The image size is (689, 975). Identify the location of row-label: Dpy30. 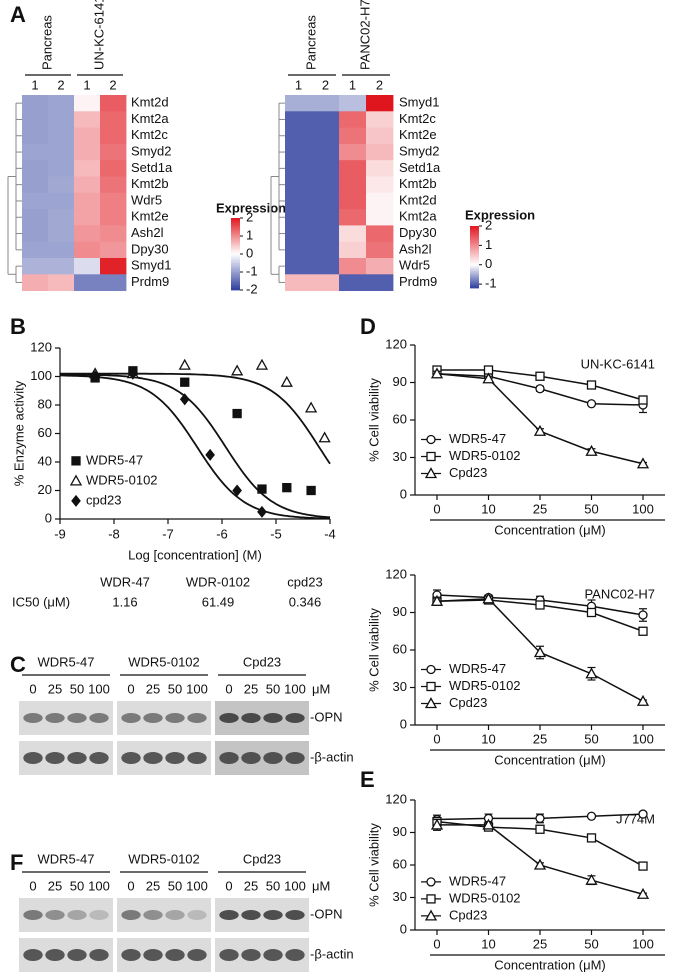
(418, 232).